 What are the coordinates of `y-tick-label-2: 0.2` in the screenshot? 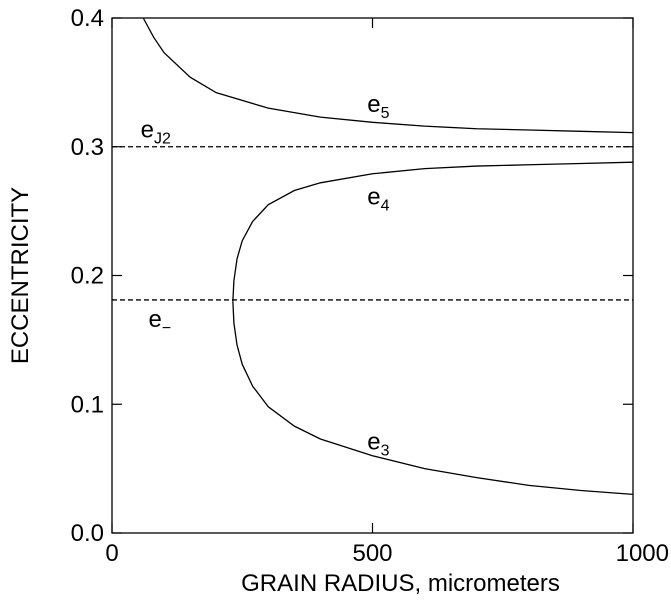 It's located at (87, 276).